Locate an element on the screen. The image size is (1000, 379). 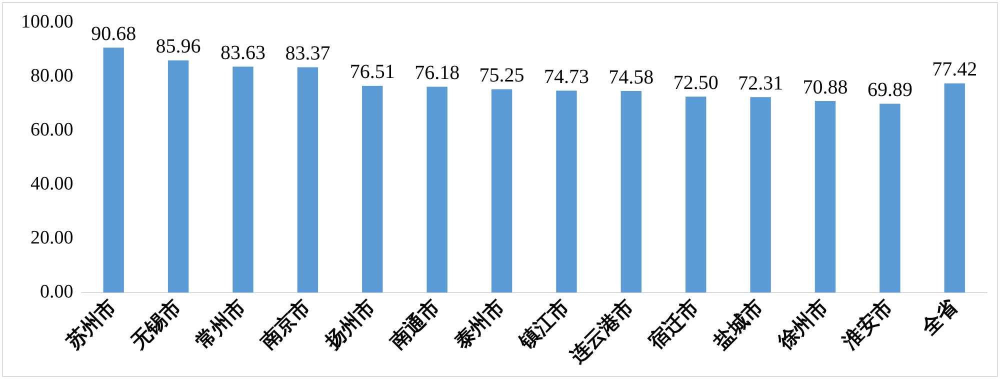
x-tick-label: 全省 is located at coordinates (939, 316).